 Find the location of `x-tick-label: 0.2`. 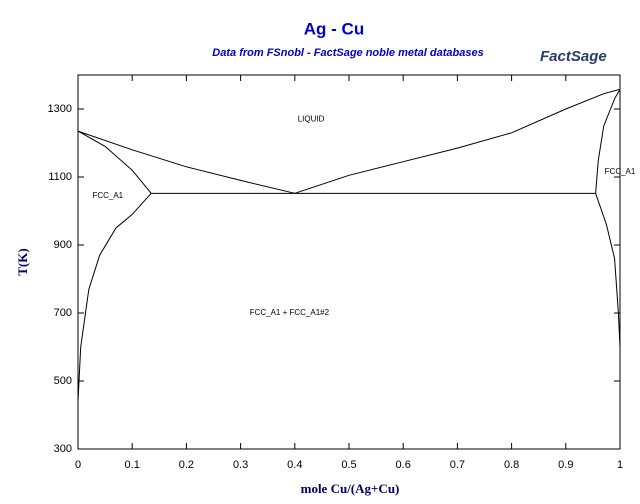

x-tick-label: 0.2 is located at coordinates (186, 465).